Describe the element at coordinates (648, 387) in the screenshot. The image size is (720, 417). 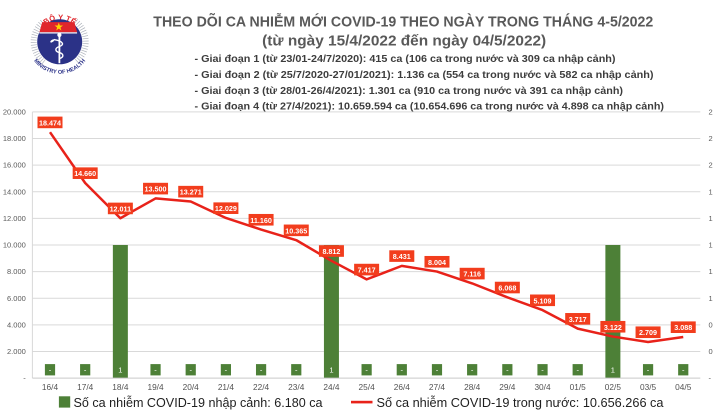
I see `svg-text: 03/5` at that location.